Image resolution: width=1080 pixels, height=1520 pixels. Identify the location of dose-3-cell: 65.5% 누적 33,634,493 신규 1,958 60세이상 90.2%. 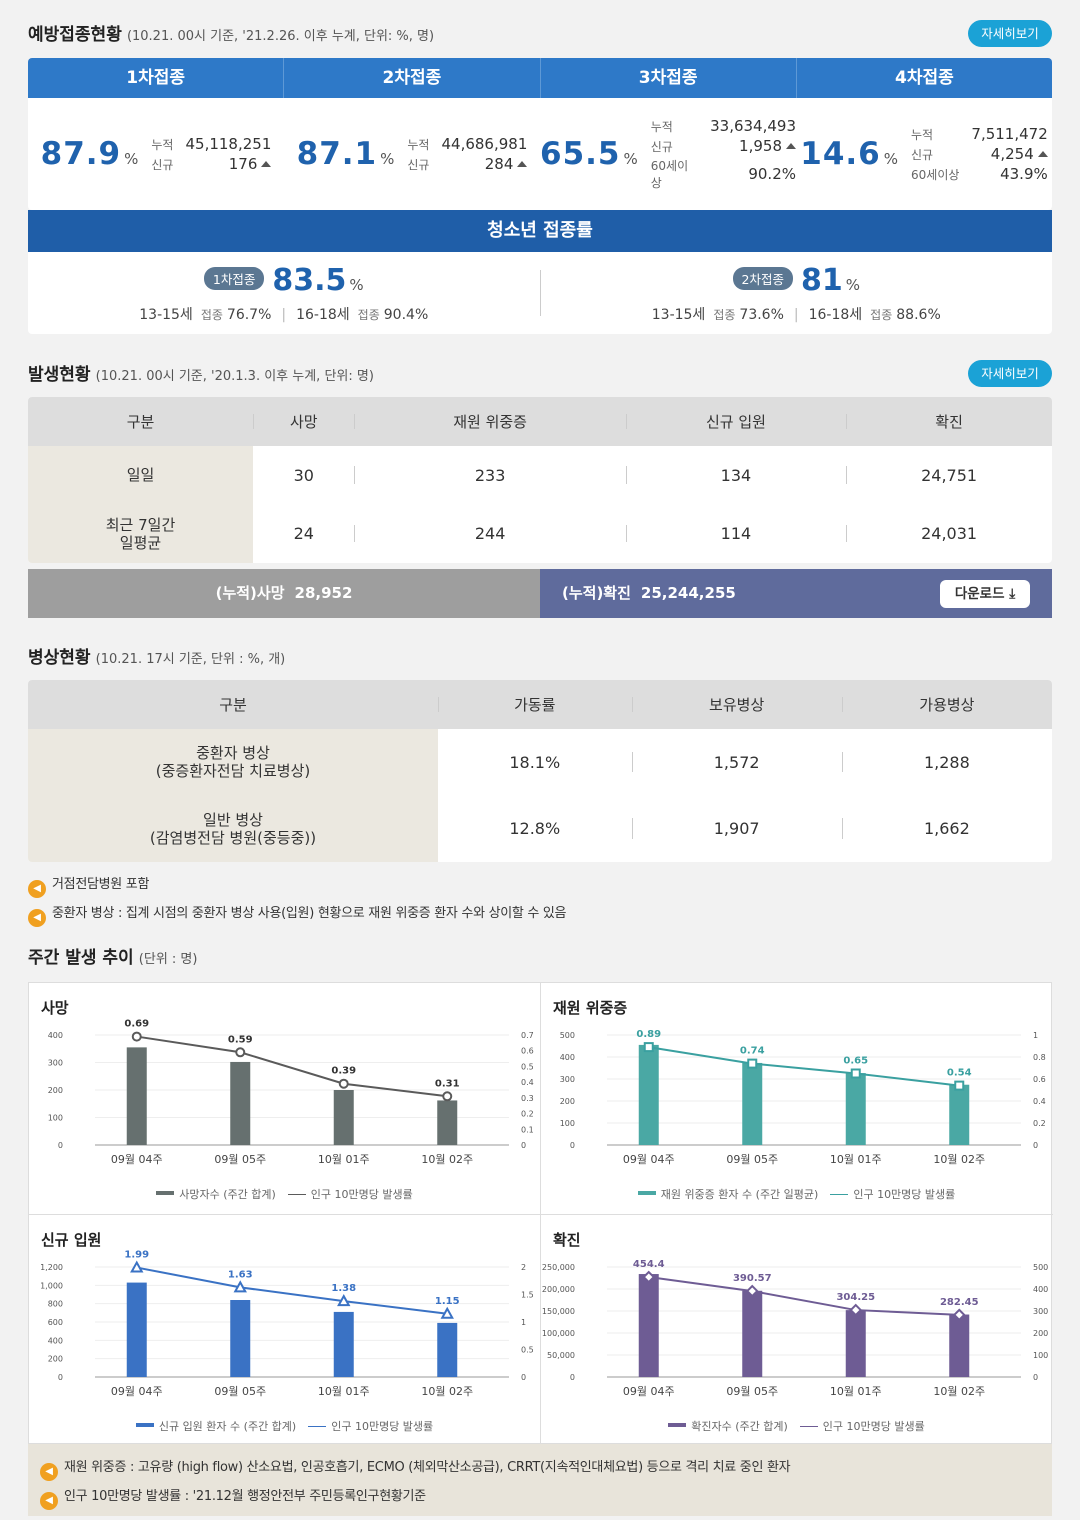
(668, 154).